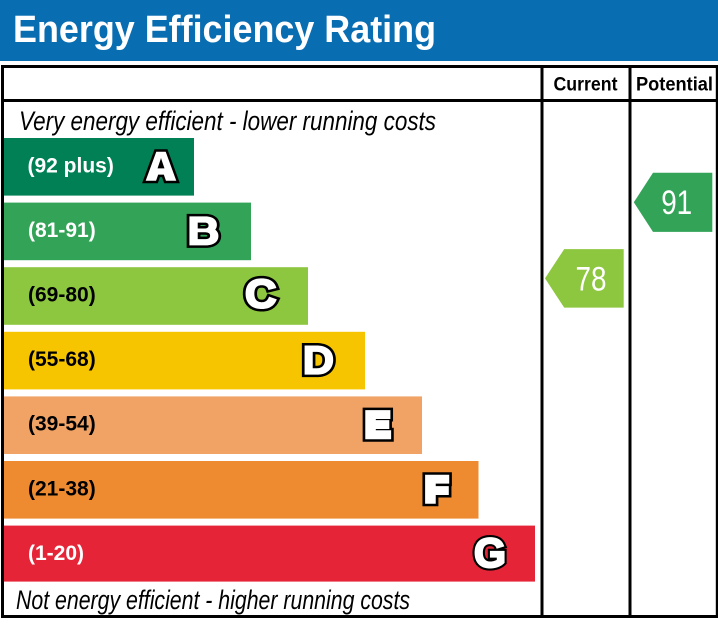 The image size is (718, 624). What do you see at coordinates (586, 85) in the screenshot?
I see `svg-text: Current` at bounding box center [586, 85].